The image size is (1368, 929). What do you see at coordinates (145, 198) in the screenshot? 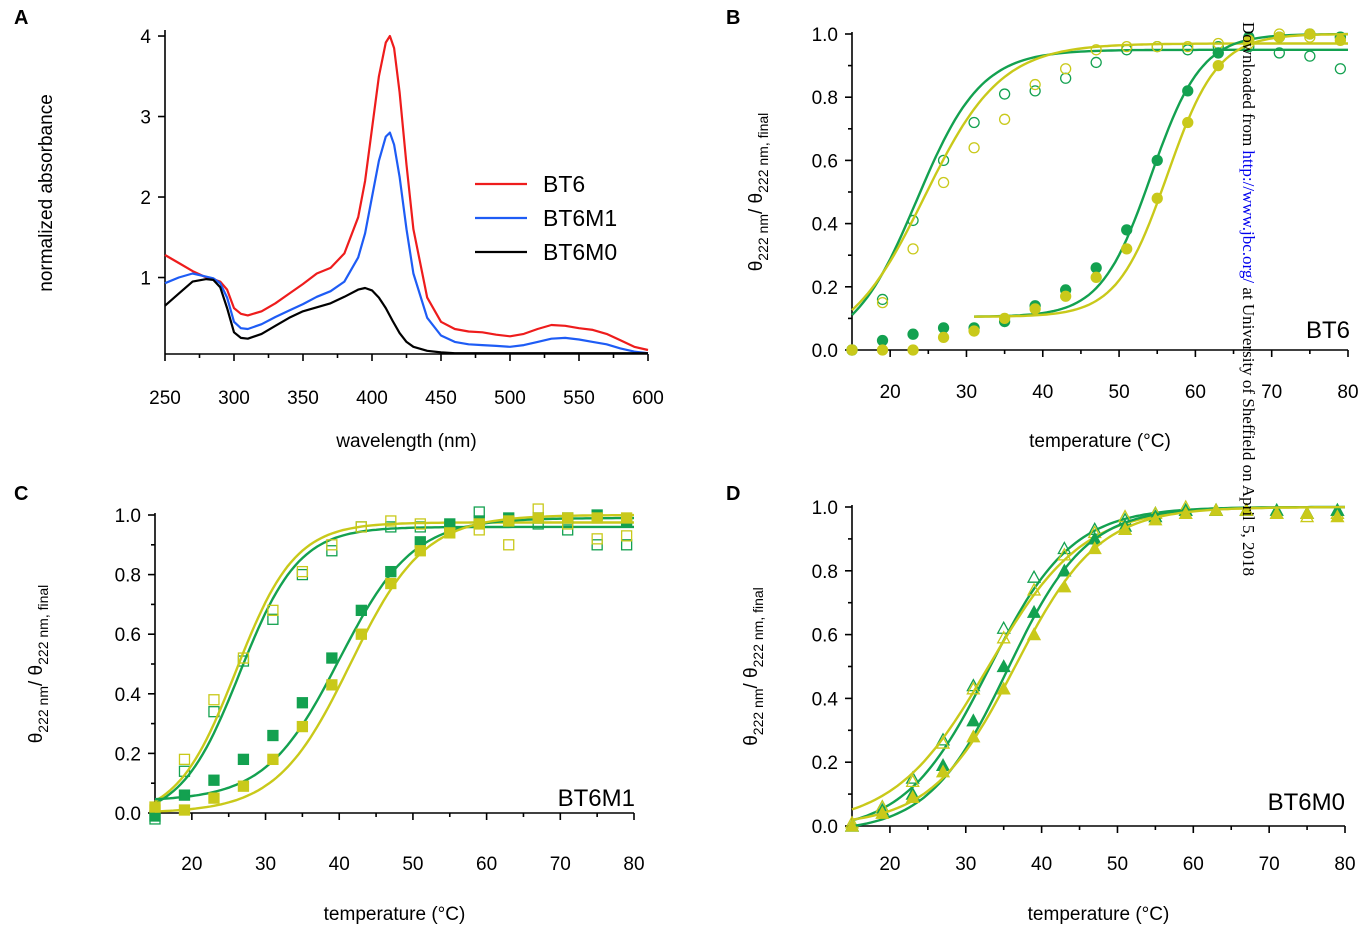
I see `y-tick-label: 2` at bounding box center [145, 198].